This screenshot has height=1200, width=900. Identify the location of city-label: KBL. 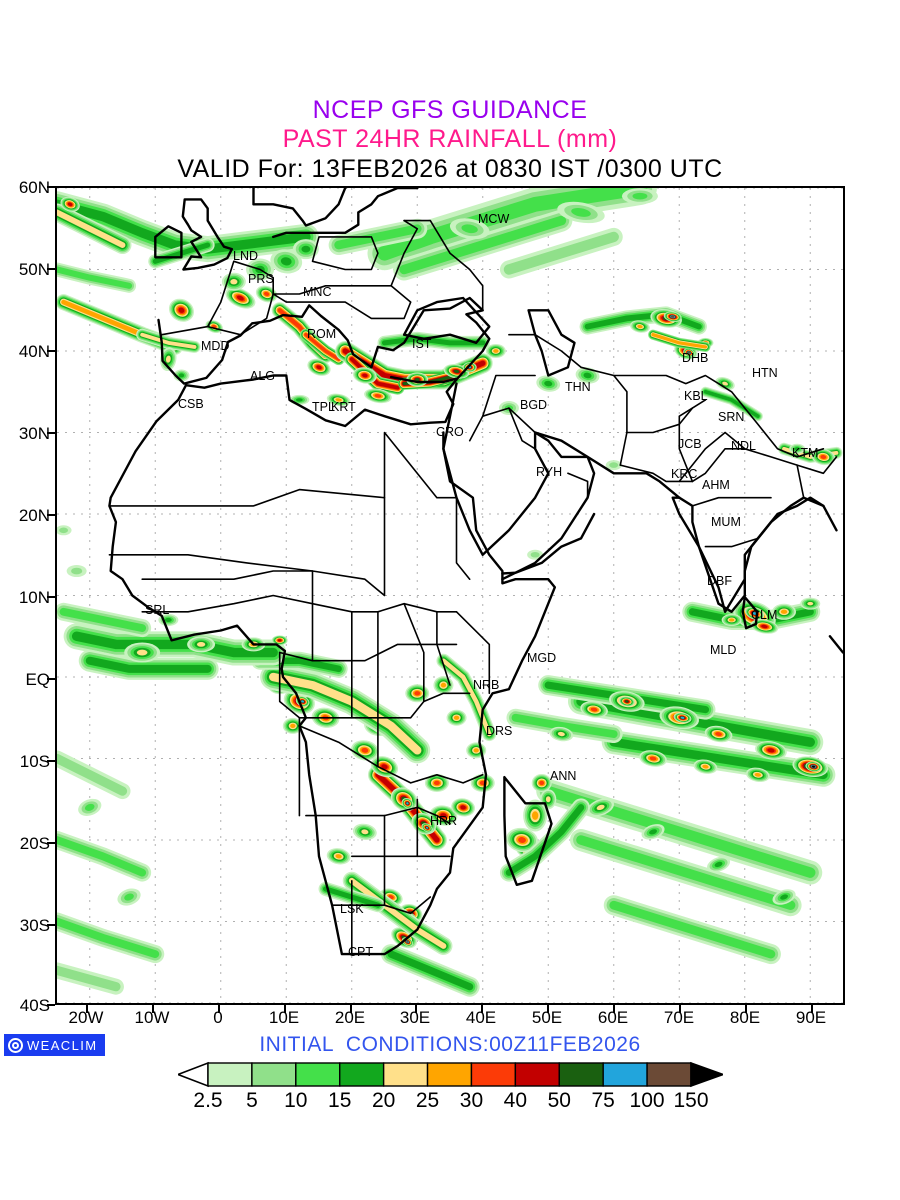
(696, 396).